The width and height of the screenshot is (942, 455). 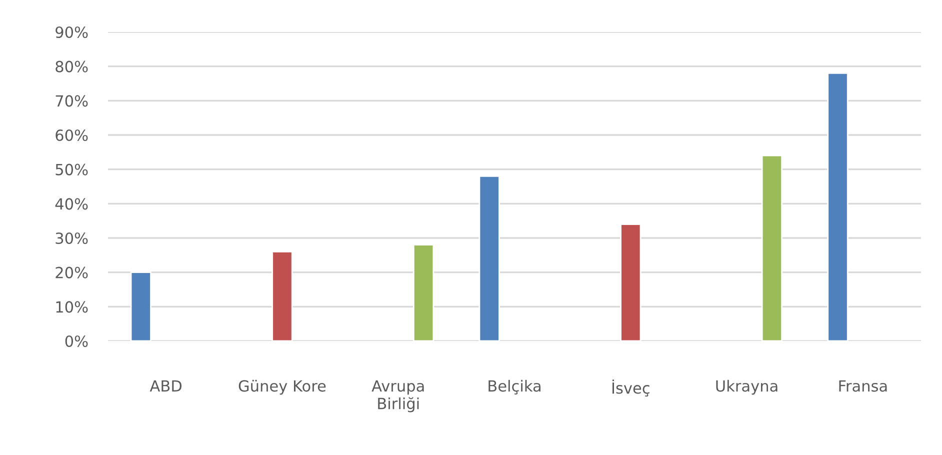 What do you see at coordinates (747, 387) in the screenshot?
I see `x-tick-label: Ukrayna` at bounding box center [747, 387].